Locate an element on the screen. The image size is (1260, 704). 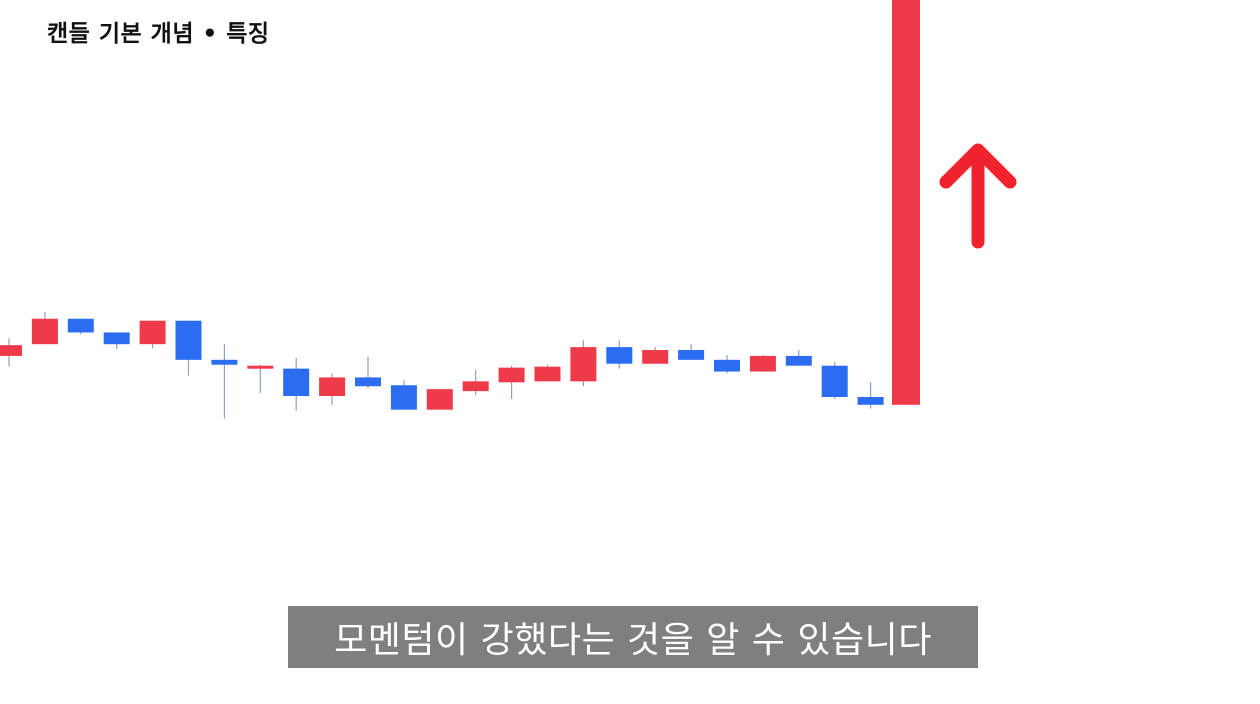
up-arrow-icon is located at coordinates (978, 196).